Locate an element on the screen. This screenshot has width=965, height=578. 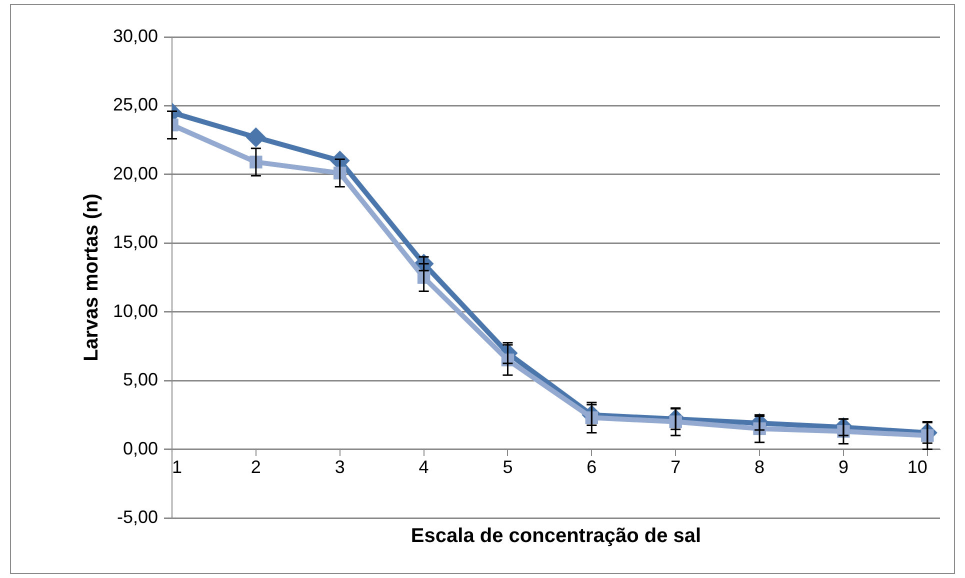
y-tick-label: 25,00 is located at coordinates (135, 104).